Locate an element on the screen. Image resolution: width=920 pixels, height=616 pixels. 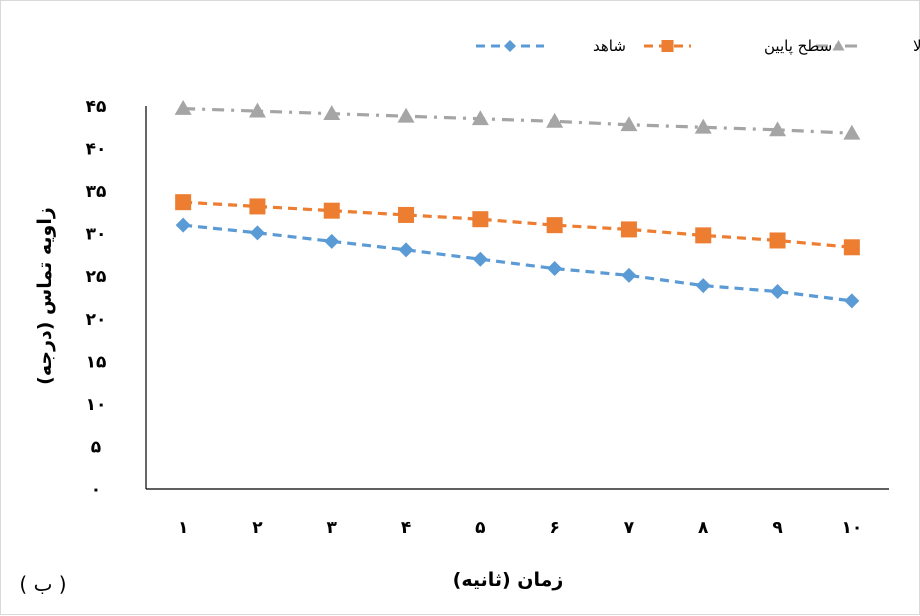
legend-label: شاهد is located at coordinates (609, 46).